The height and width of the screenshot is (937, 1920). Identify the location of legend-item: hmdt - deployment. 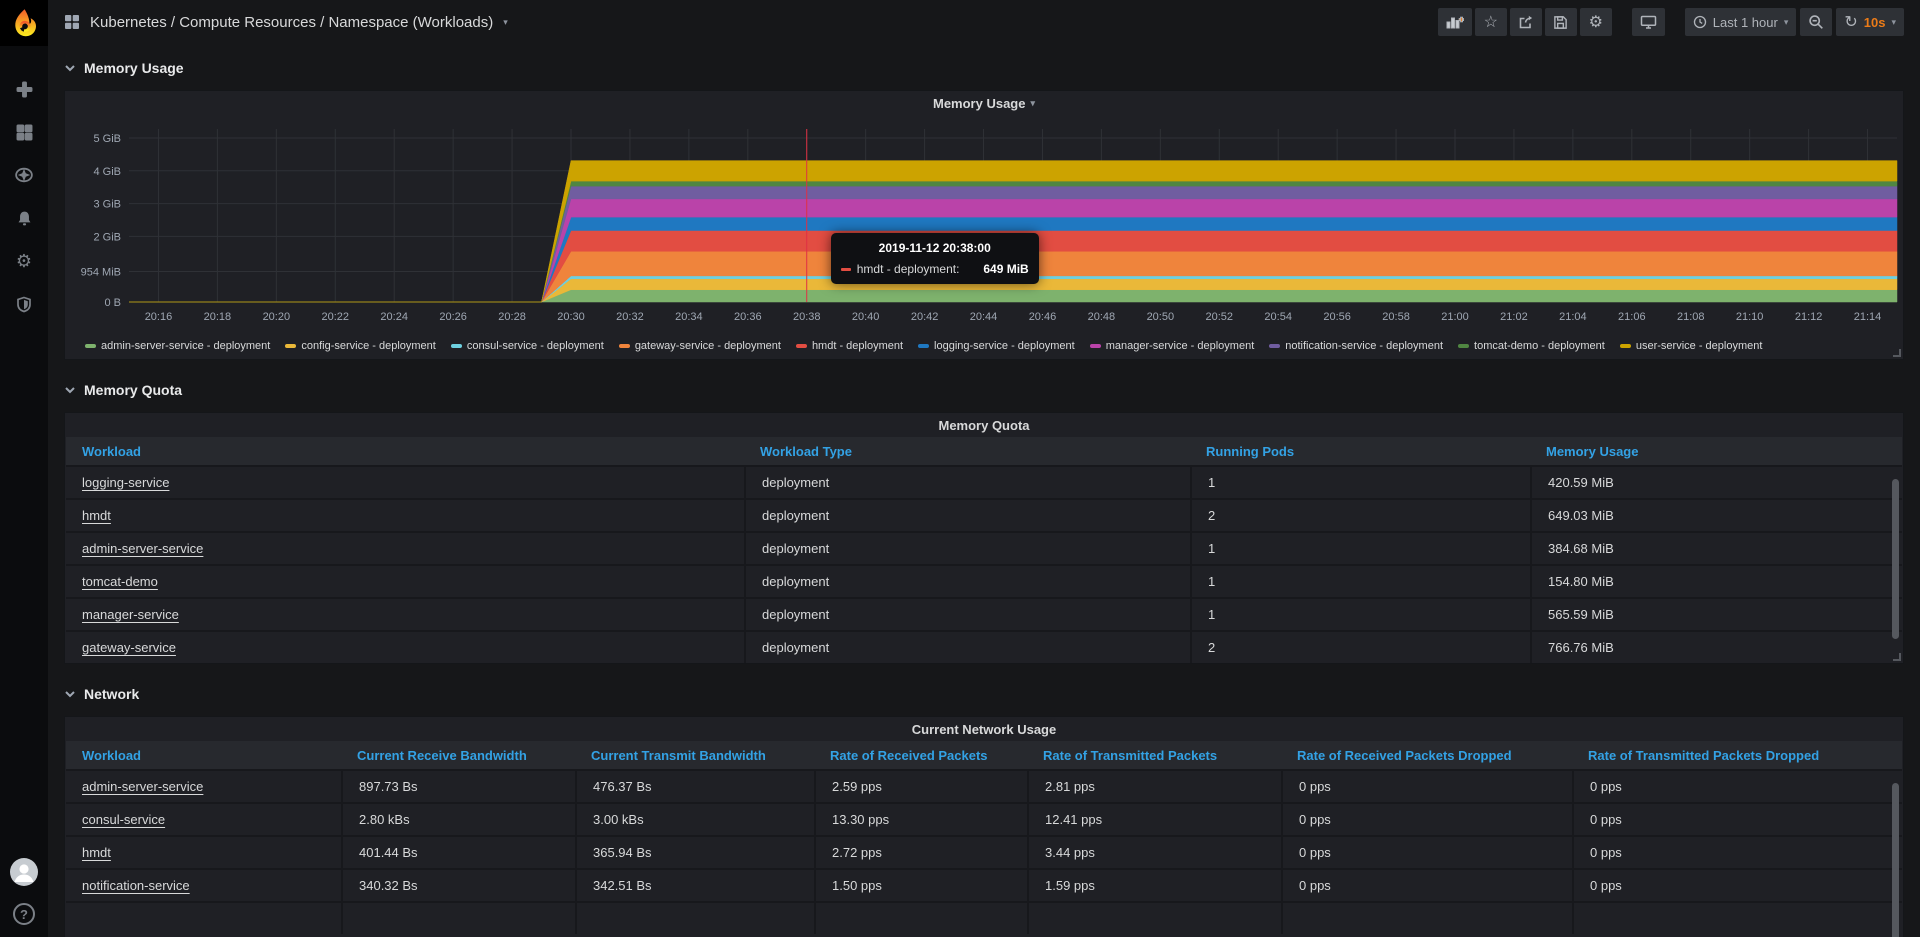
(849, 346).